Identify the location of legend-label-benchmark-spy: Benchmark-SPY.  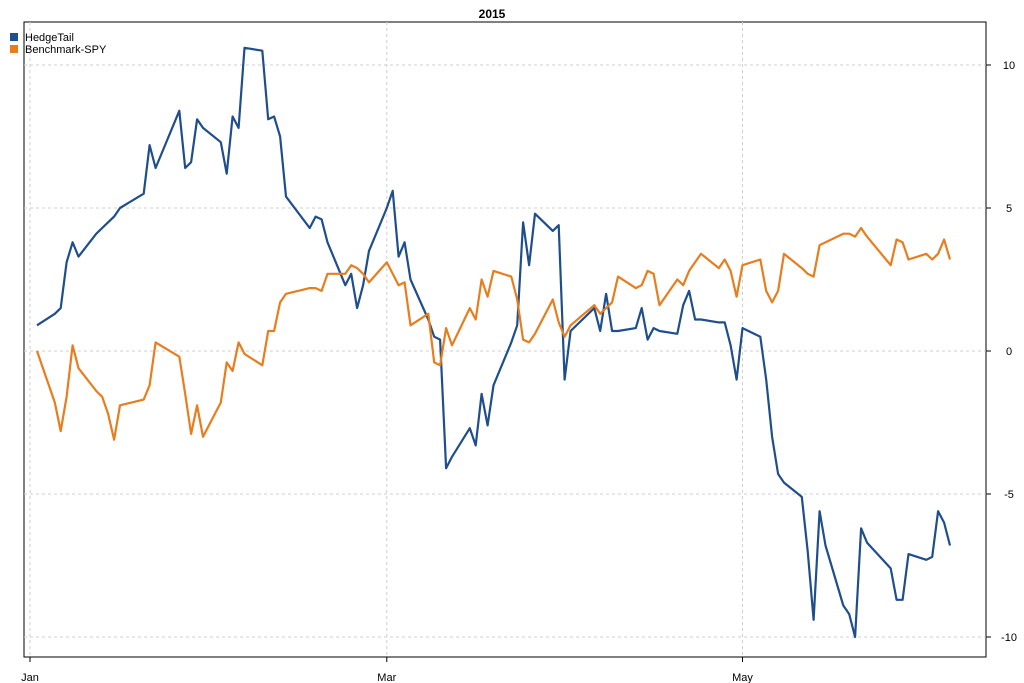
(66, 50).